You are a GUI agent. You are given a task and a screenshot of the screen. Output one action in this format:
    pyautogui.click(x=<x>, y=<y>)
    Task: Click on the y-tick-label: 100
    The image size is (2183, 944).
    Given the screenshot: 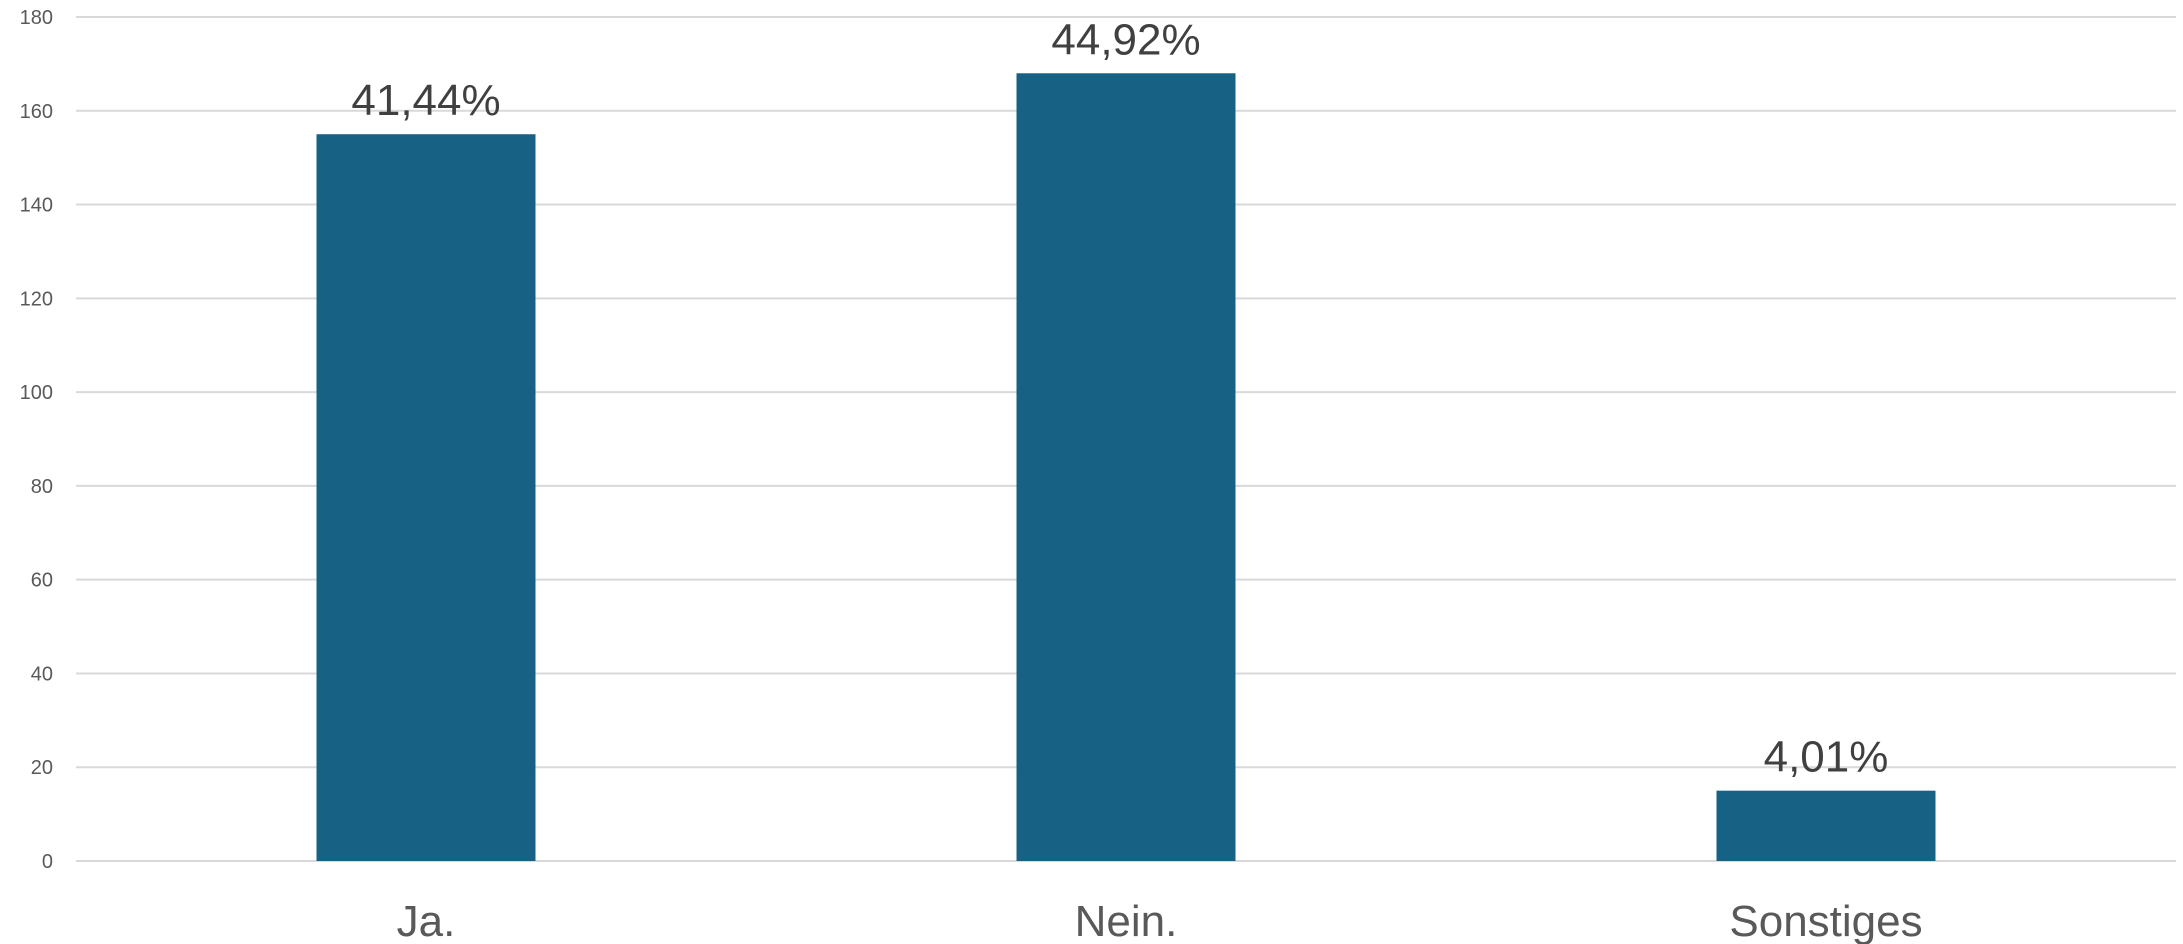 What is the action you would take?
    pyautogui.click(x=36, y=393)
    